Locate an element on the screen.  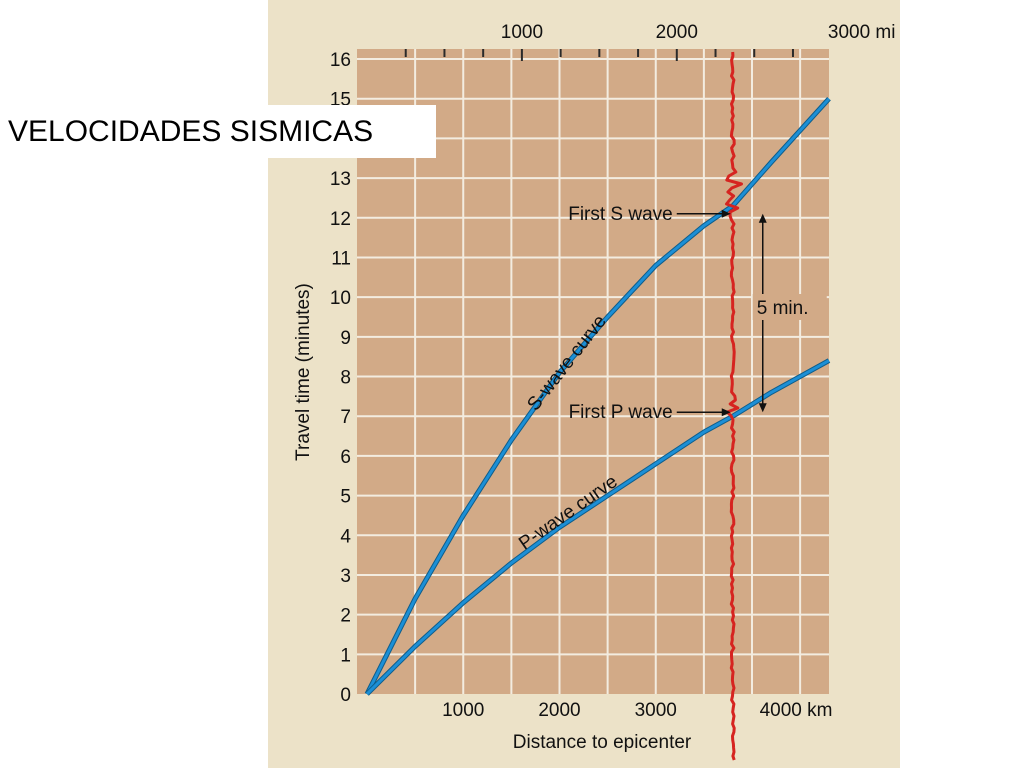
y-tick-label: 3 is located at coordinates (345, 576).